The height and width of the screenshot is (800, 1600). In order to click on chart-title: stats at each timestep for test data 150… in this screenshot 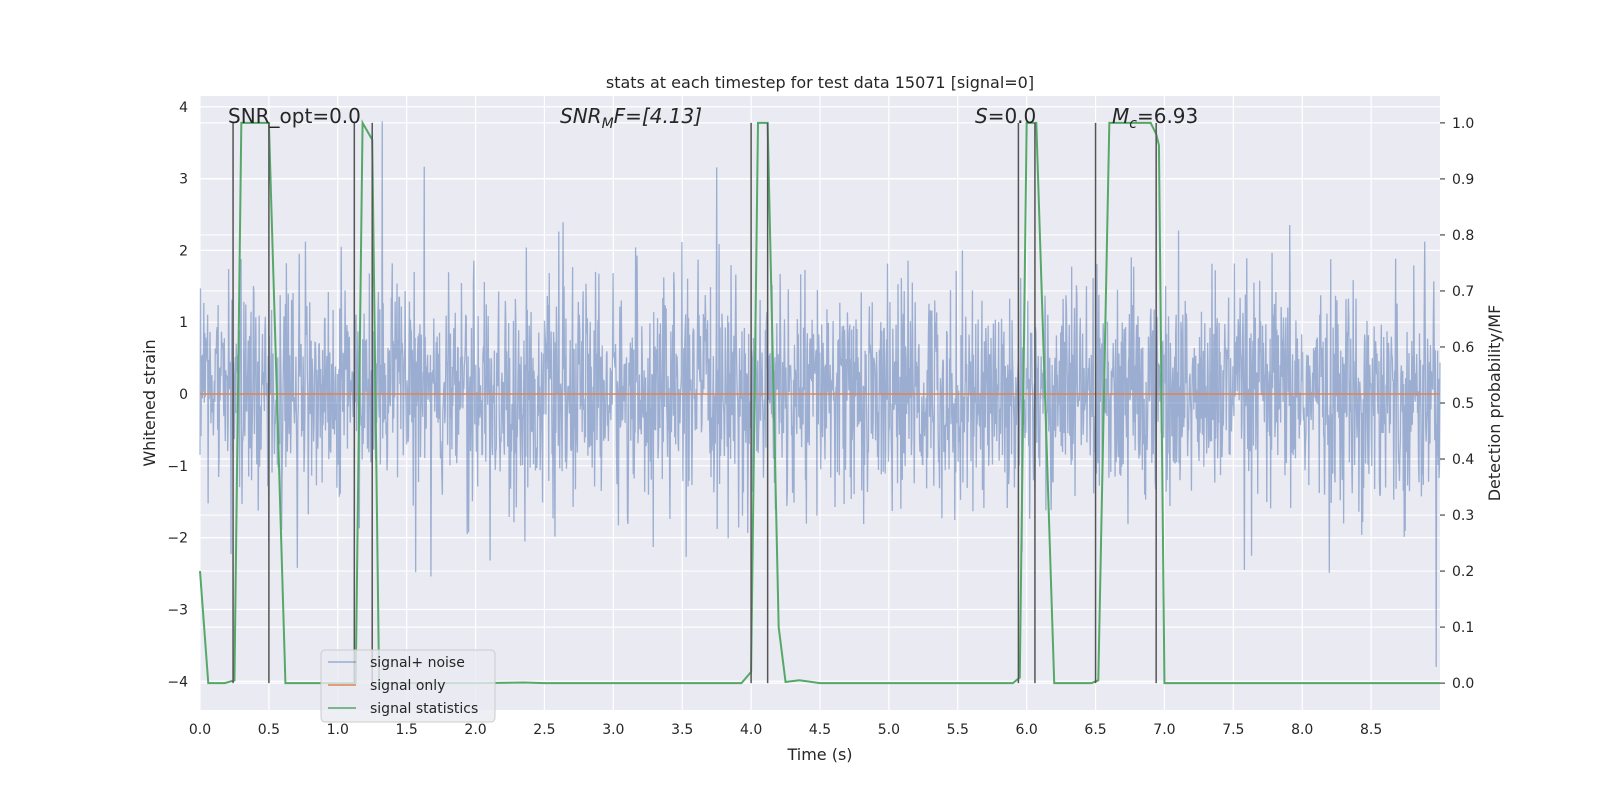, I will do `click(820, 82)`.